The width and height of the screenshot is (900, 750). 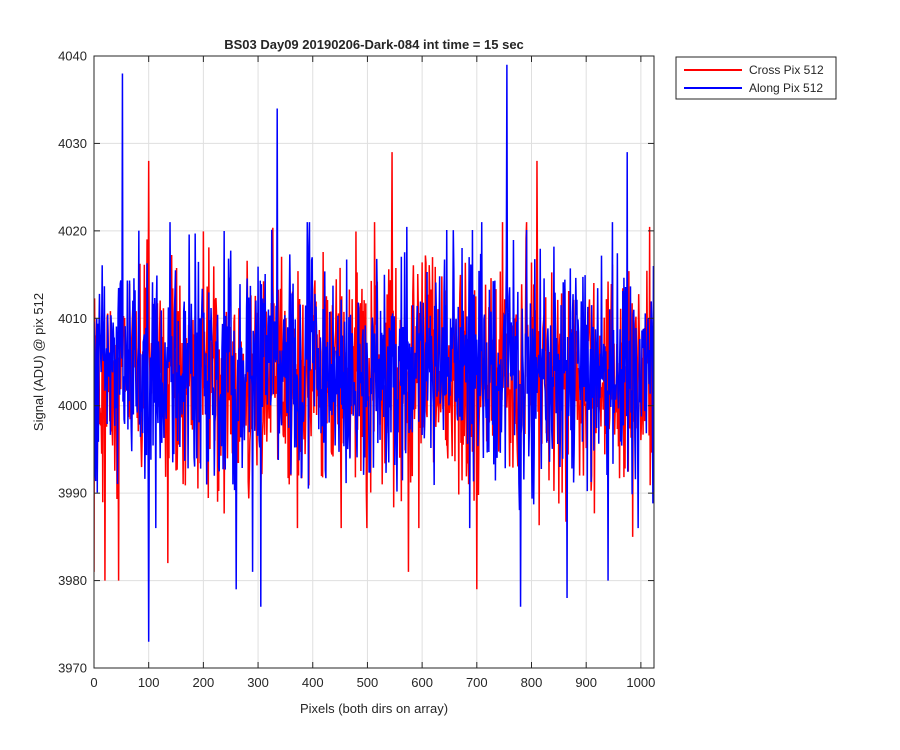 I want to click on y-tick-label: 4020, so click(x=72, y=230).